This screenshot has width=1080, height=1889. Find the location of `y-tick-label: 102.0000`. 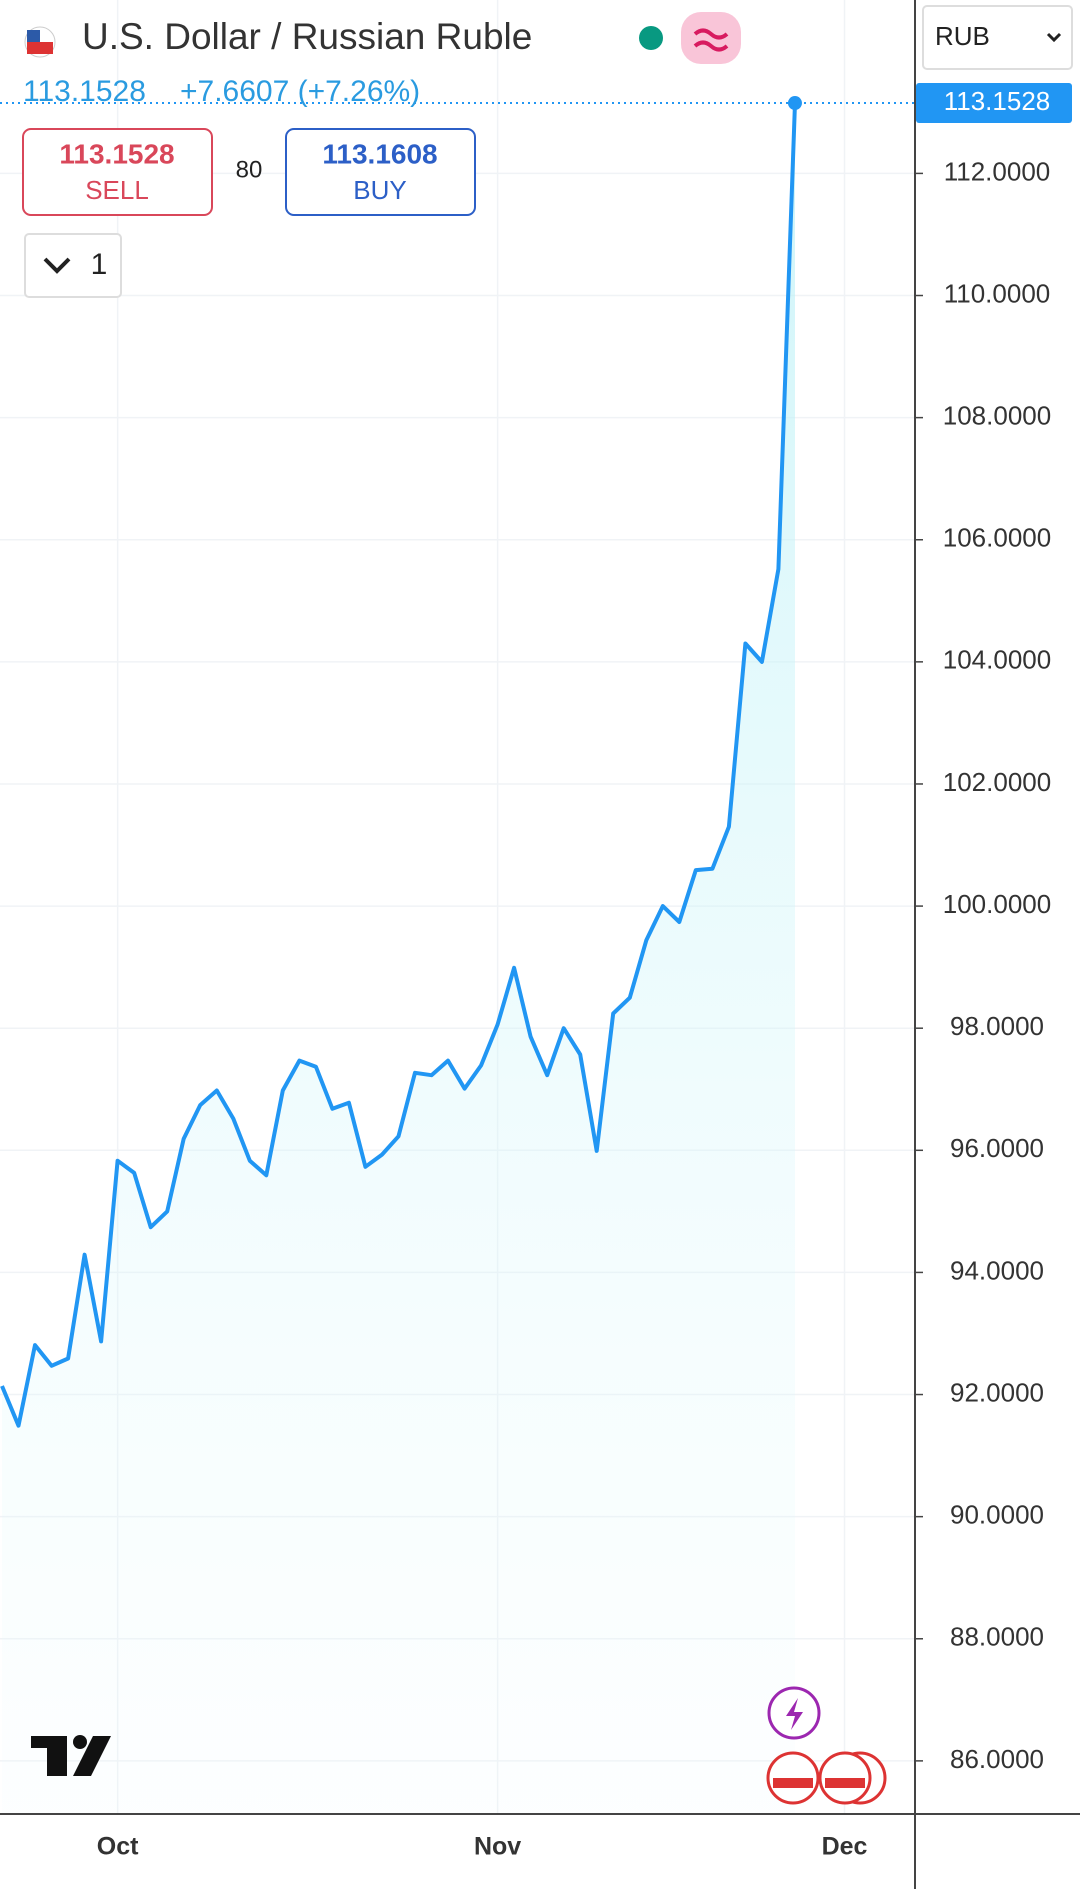

y-tick-label: 102.0000 is located at coordinates (997, 782).